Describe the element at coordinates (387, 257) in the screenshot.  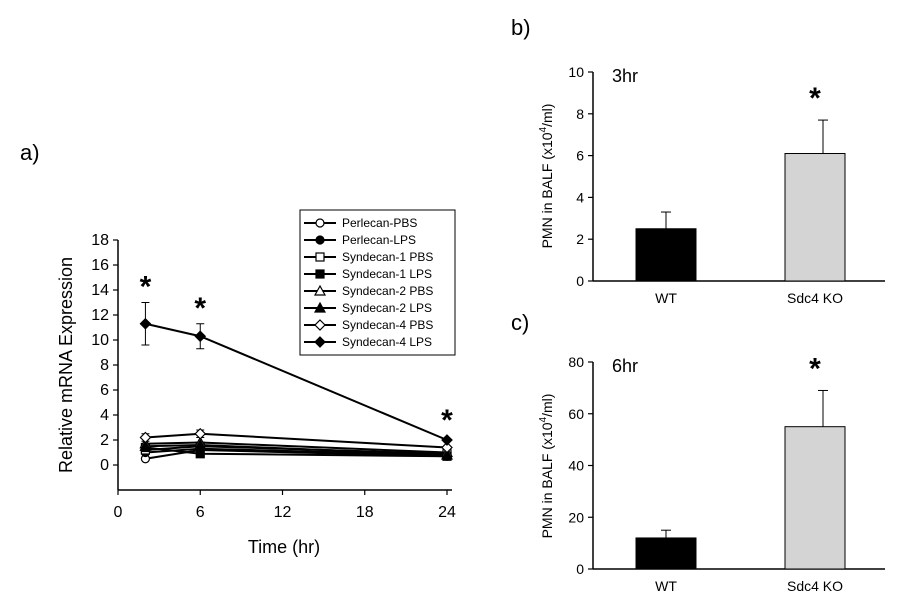
I see `legend-label-2: Syndecan-1 PBS` at that location.